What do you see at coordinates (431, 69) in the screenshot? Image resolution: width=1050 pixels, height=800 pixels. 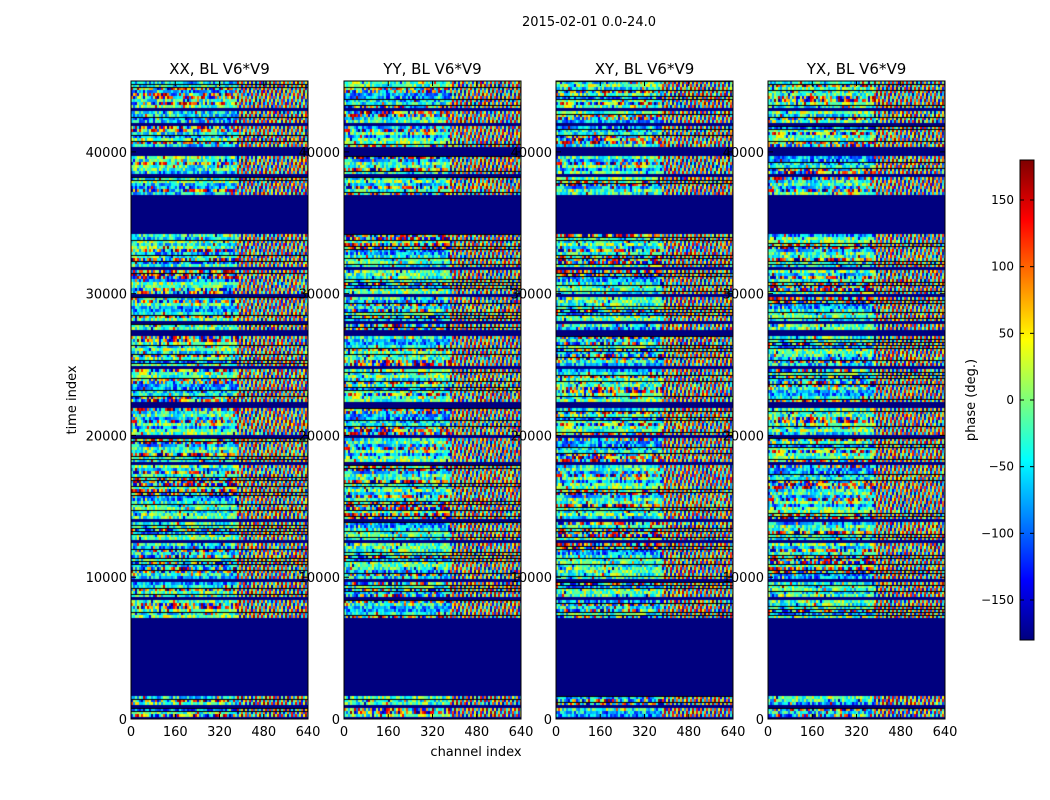 I see `panel-title: YY, BL V6*V9` at bounding box center [431, 69].